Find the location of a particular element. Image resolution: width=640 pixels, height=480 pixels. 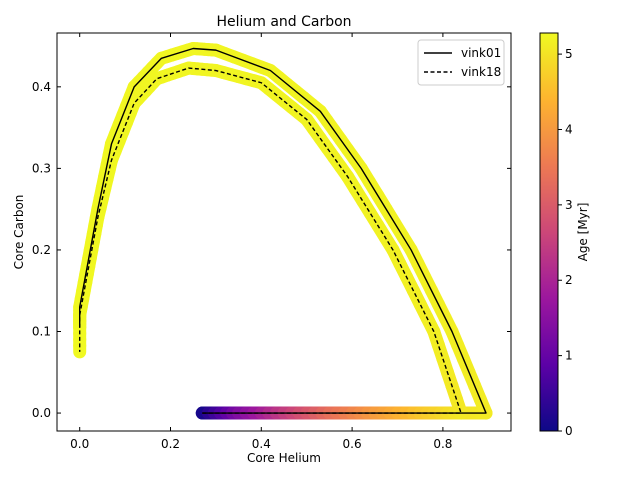

colorbar-tick-label: 2 is located at coordinates (569, 280).